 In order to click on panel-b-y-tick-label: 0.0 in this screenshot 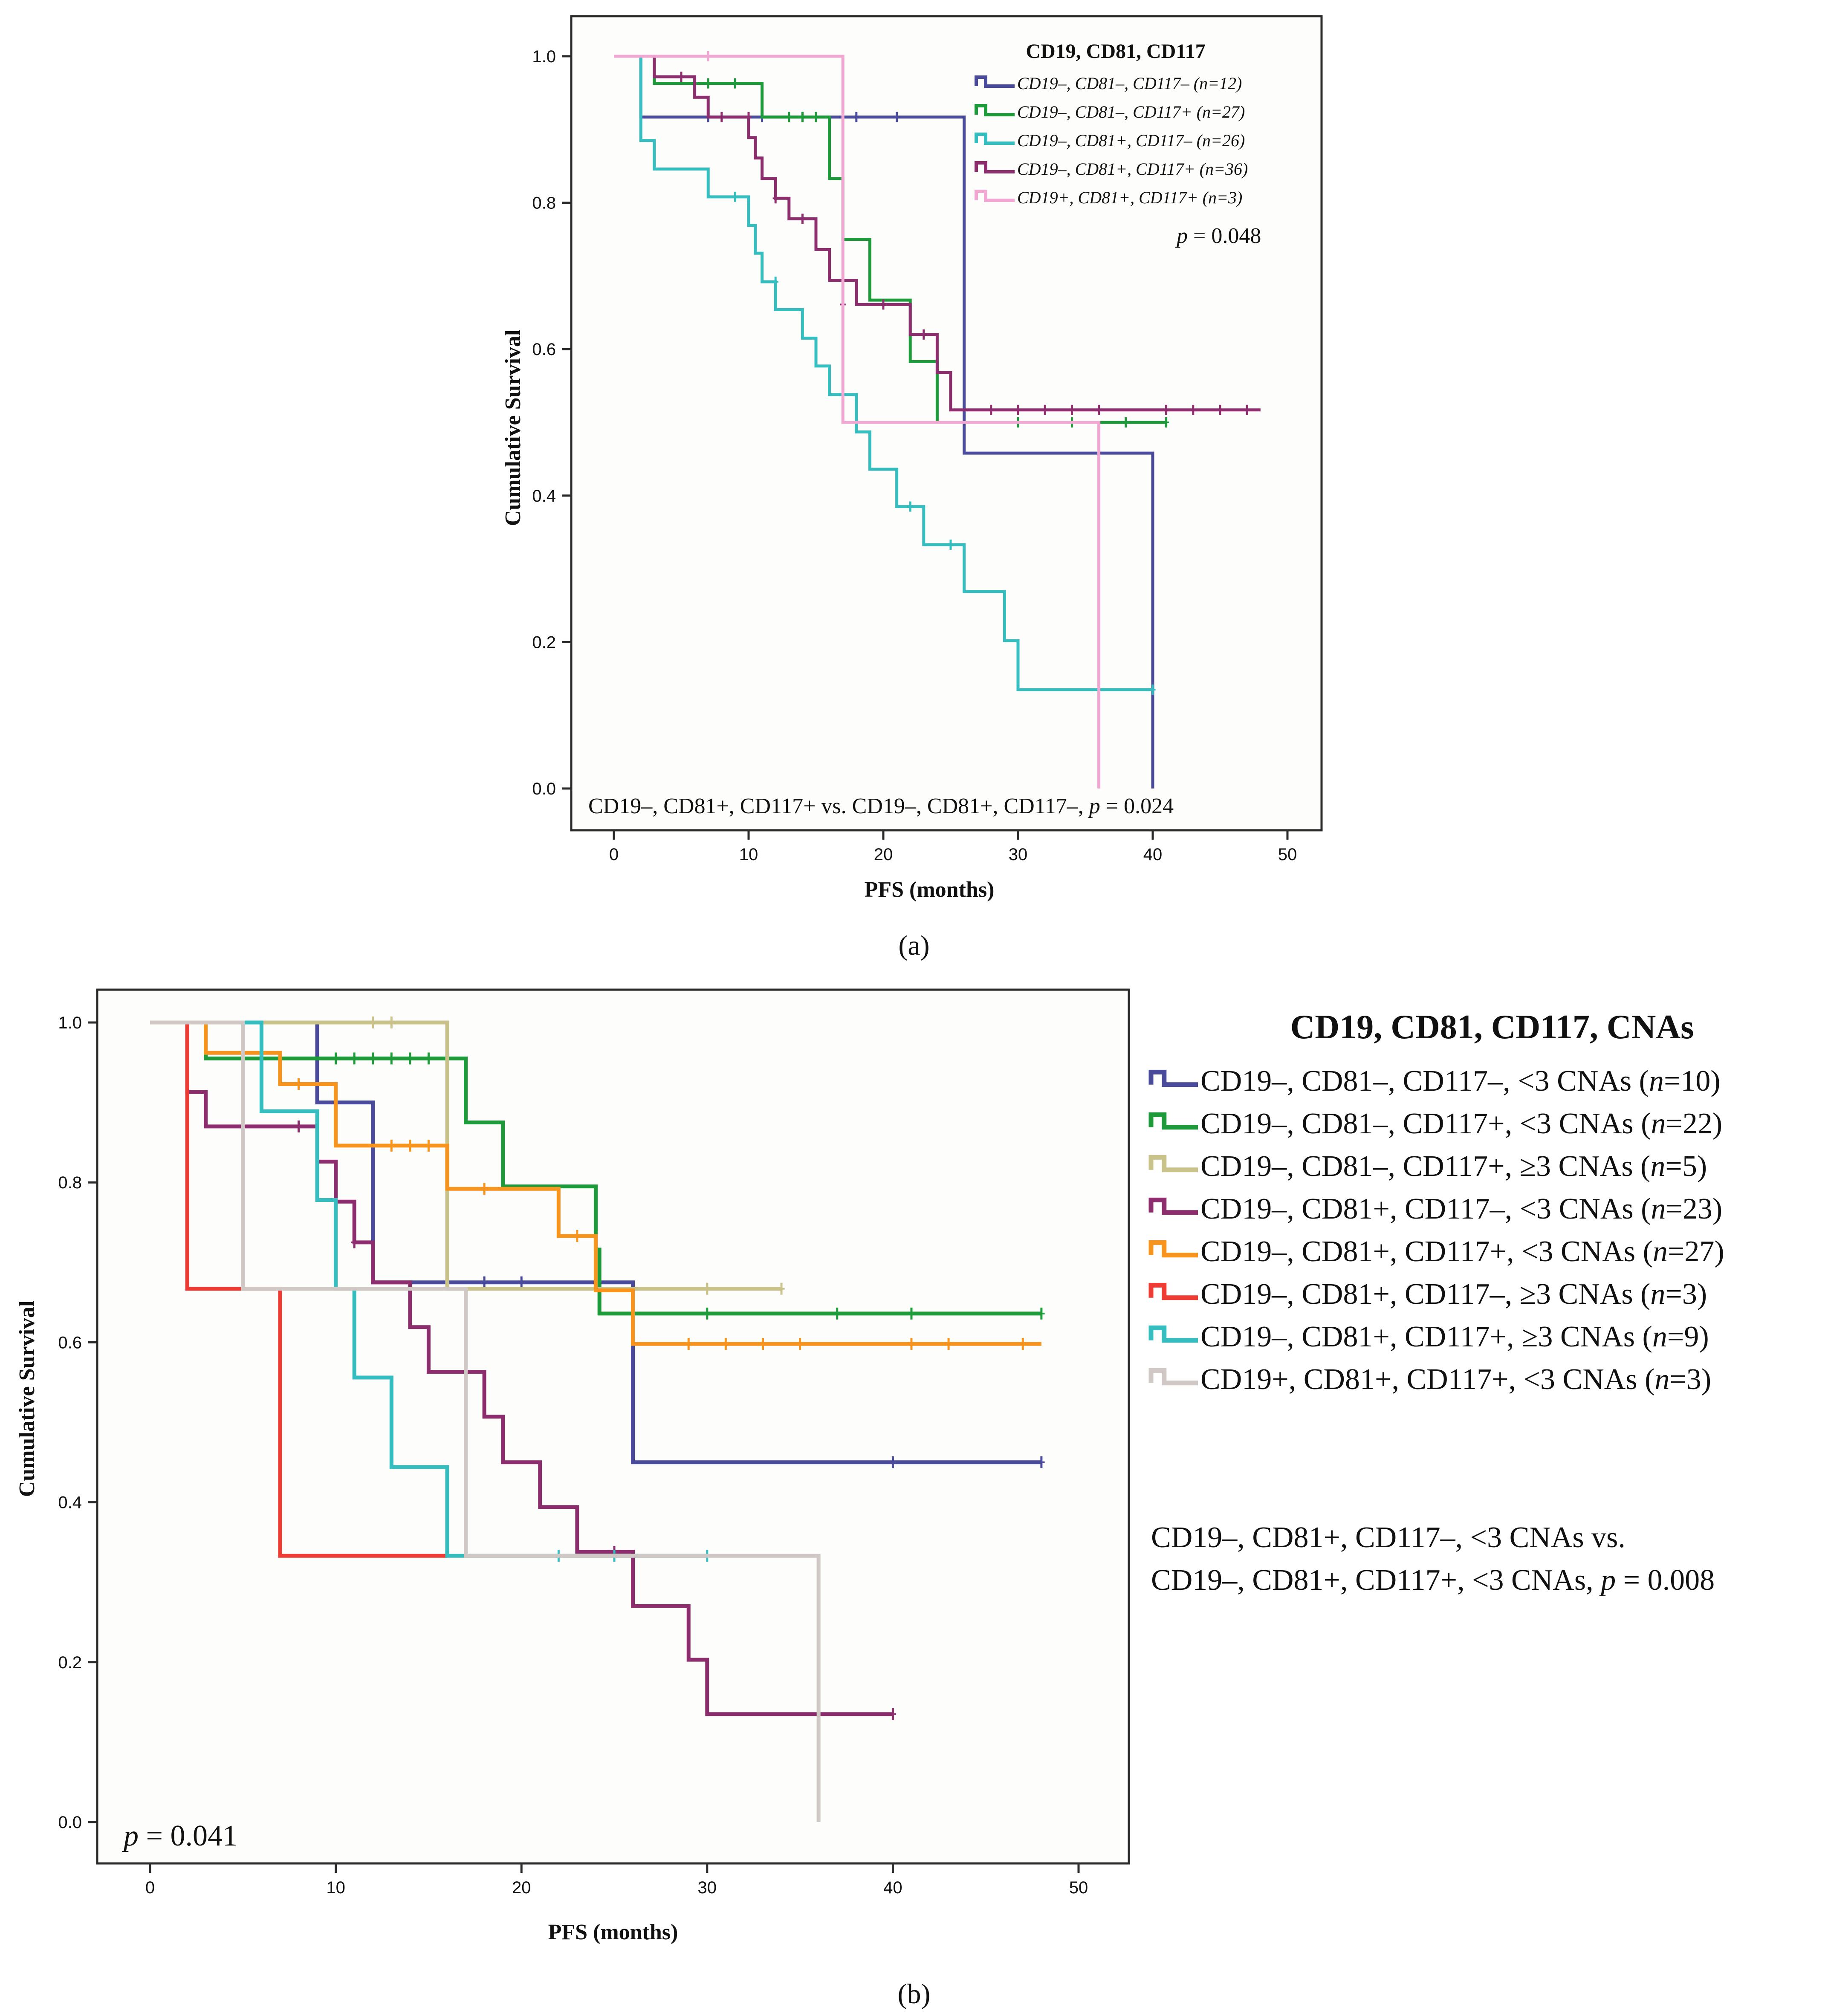, I will do `click(70, 1822)`.